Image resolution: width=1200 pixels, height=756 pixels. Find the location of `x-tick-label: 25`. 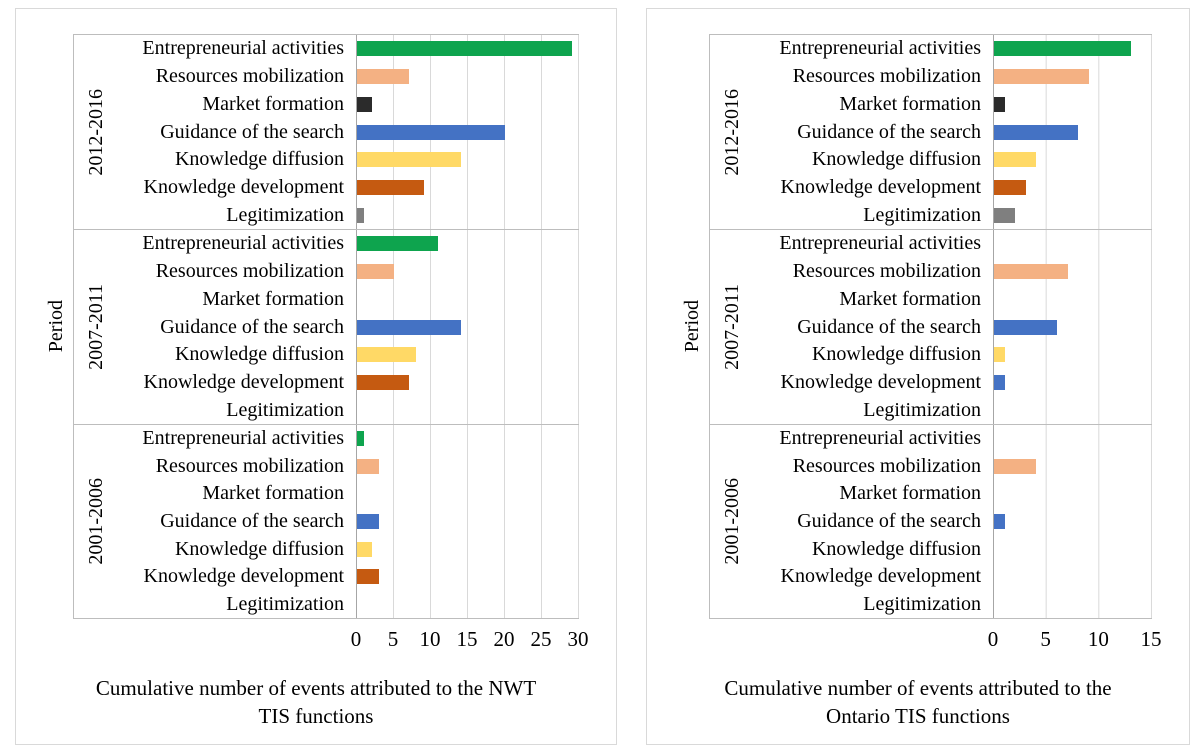

x-tick-label: 25 is located at coordinates (541, 639).